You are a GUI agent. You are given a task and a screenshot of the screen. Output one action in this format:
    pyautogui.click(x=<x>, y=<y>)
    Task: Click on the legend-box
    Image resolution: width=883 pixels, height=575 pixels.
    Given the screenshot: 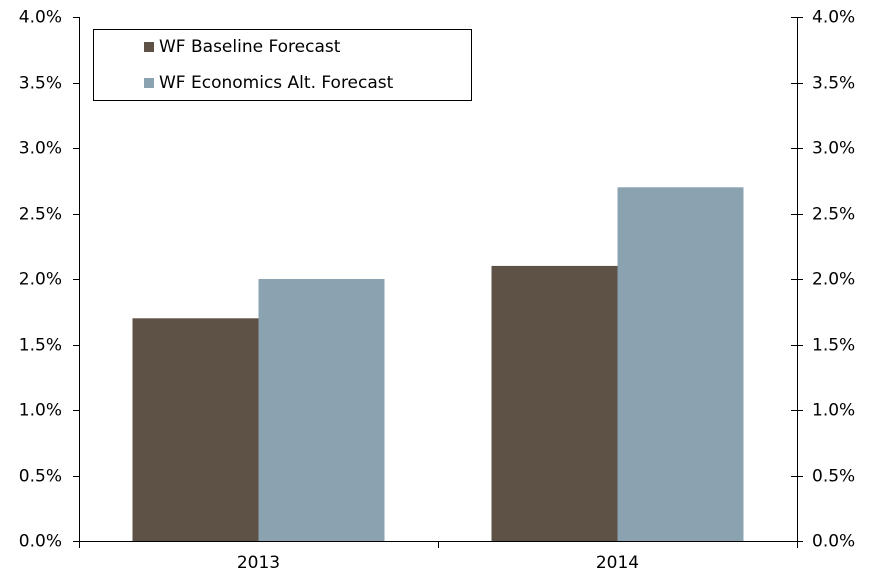 What is the action you would take?
    pyautogui.click(x=282, y=65)
    